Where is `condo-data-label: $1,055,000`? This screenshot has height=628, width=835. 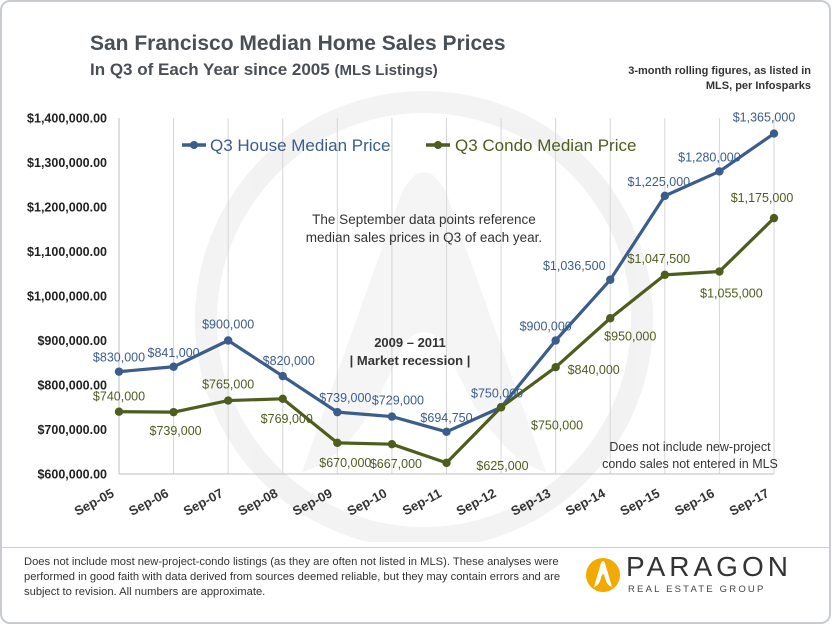
condo-data-label: $1,055,000 is located at coordinates (731, 294).